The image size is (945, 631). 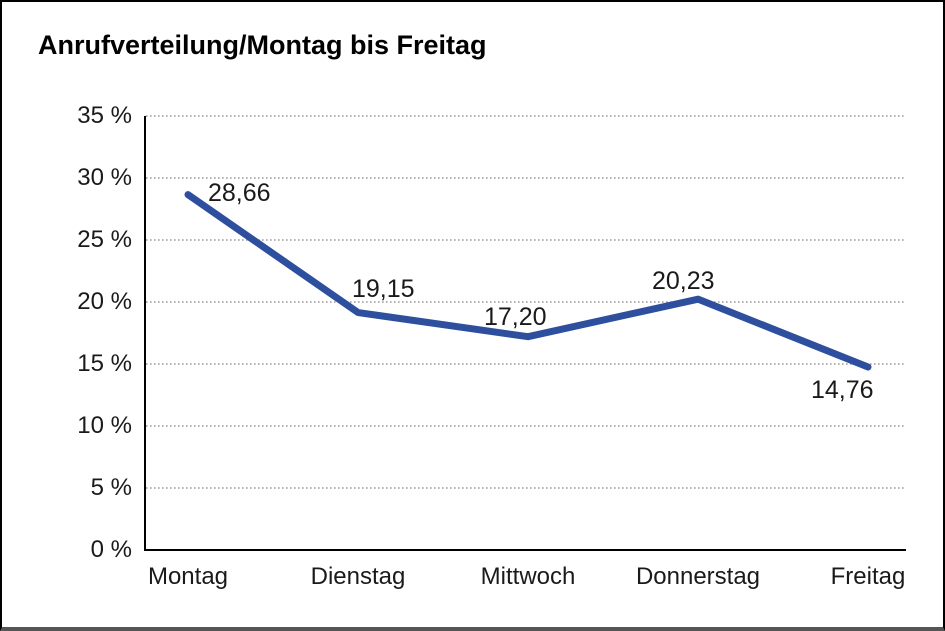 I want to click on data-label-freitag: 14,76, so click(x=842, y=389).